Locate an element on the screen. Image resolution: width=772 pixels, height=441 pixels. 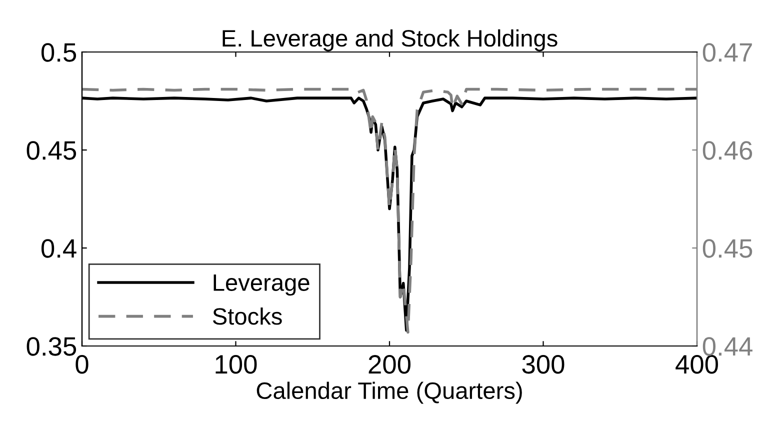
x-tick-label: 300 is located at coordinates (543, 364).